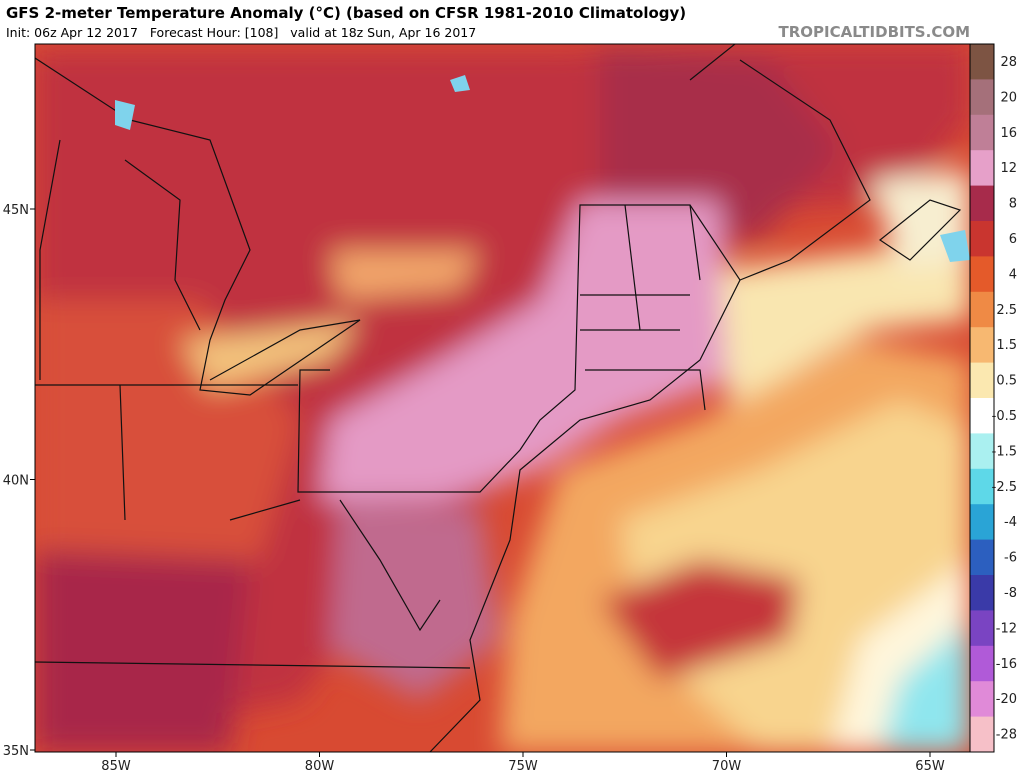 This screenshot has width=1024, height=772. I want to click on colorbar-label: 20, so click(1008, 97).